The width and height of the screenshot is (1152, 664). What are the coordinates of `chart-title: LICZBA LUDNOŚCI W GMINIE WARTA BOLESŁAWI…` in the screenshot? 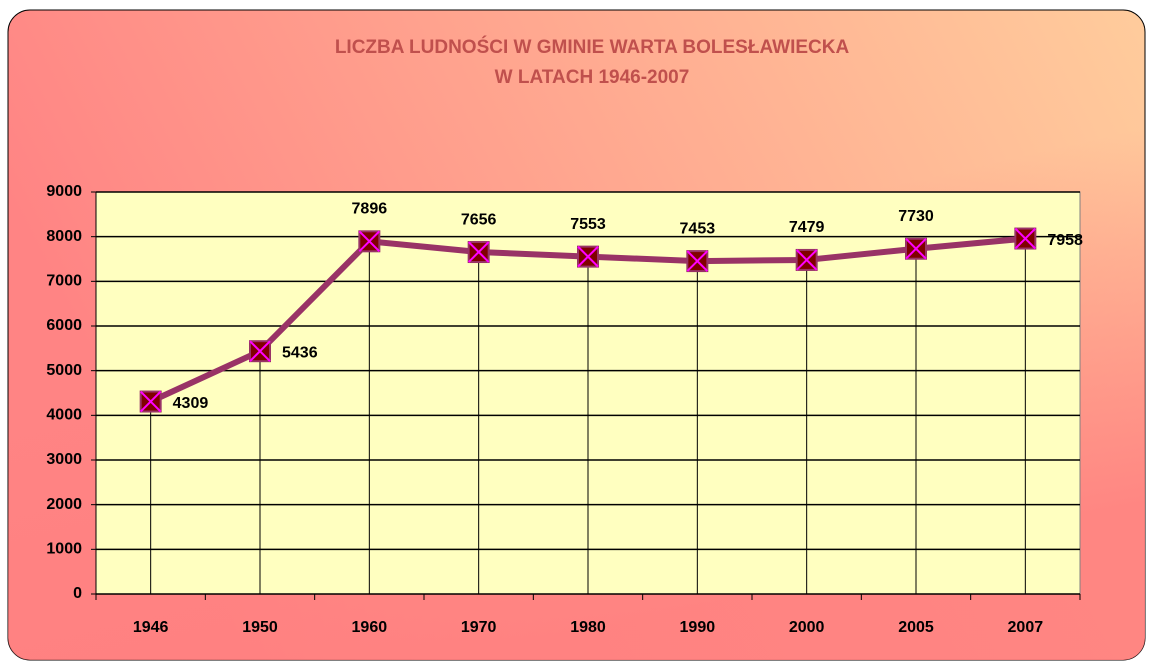 It's located at (592, 47).